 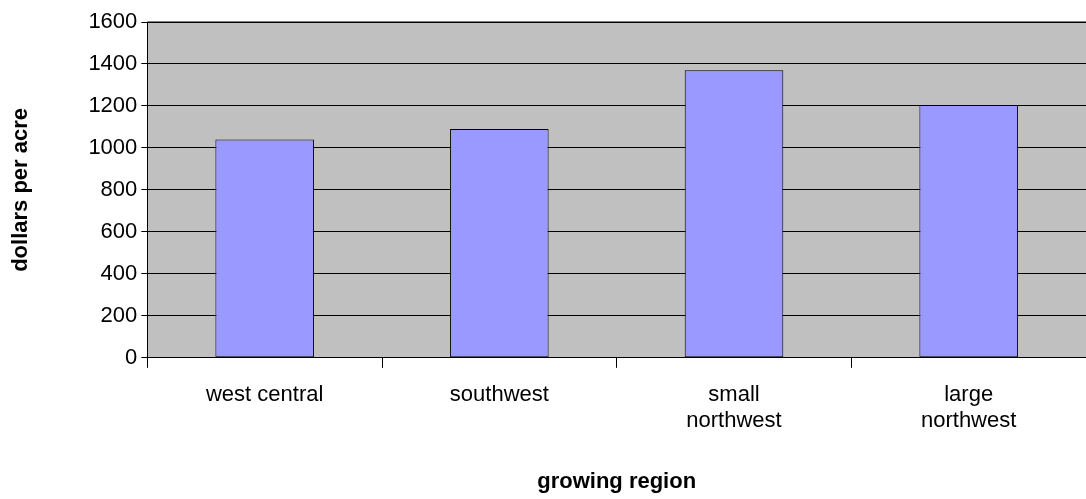 I want to click on x-axis-title: growing region, so click(x=617, y=480).